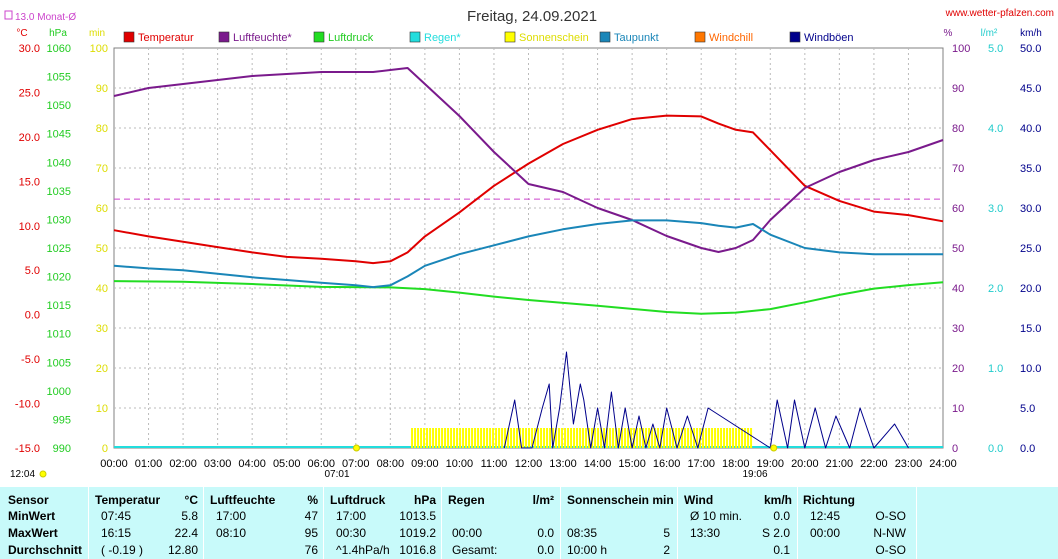 The width and height of the screenshot is (1058, 559). I want to click on axis-unit-label: min, so click(97, 33).